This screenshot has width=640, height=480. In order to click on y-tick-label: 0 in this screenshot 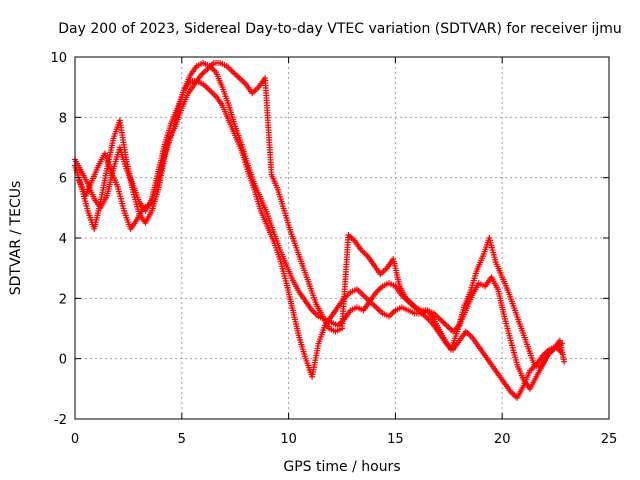, I will do `click(63, 360)`.